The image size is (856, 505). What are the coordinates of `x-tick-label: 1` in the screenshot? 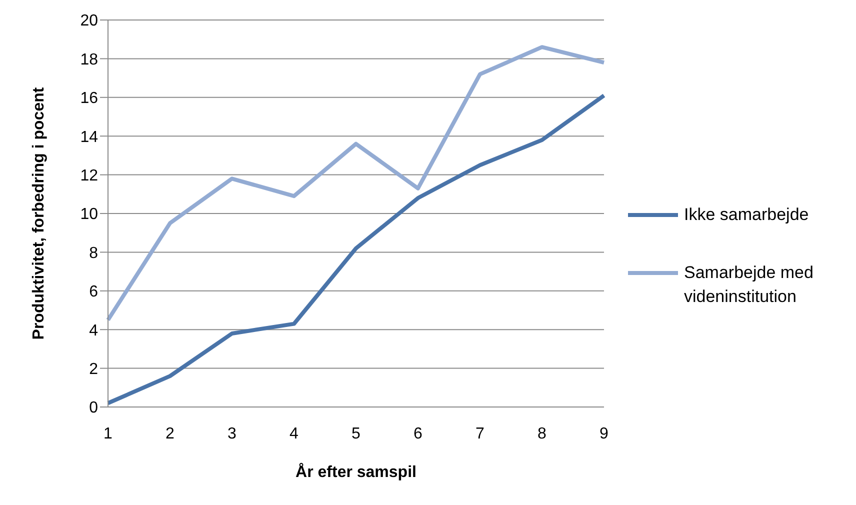 It's located at (108, 433).